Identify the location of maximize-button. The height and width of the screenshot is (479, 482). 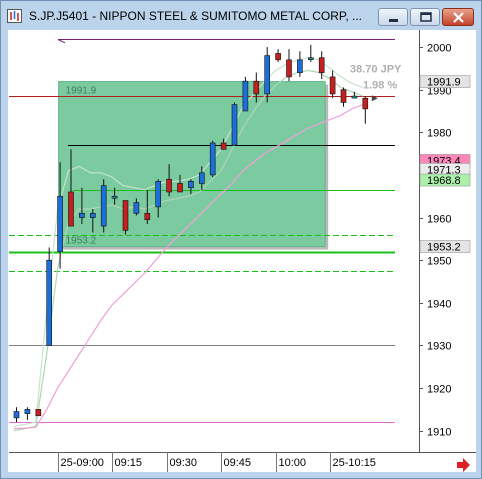
(425, 17).